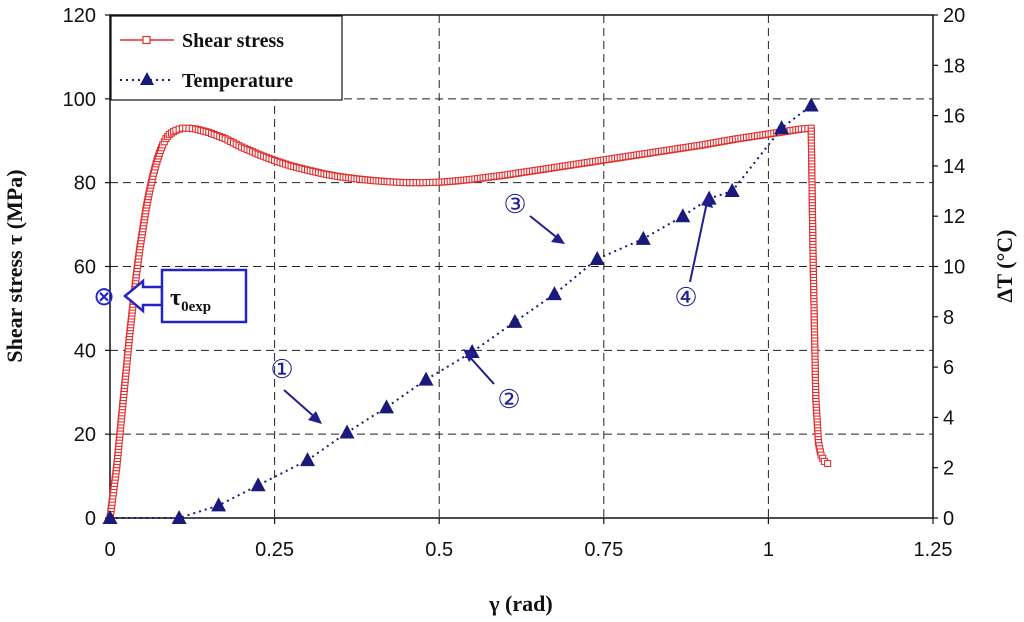 Image resolution: width=1024 pixels, height=622 pixels. I want to click on y2-tick-label: 10, so click(954, 268).